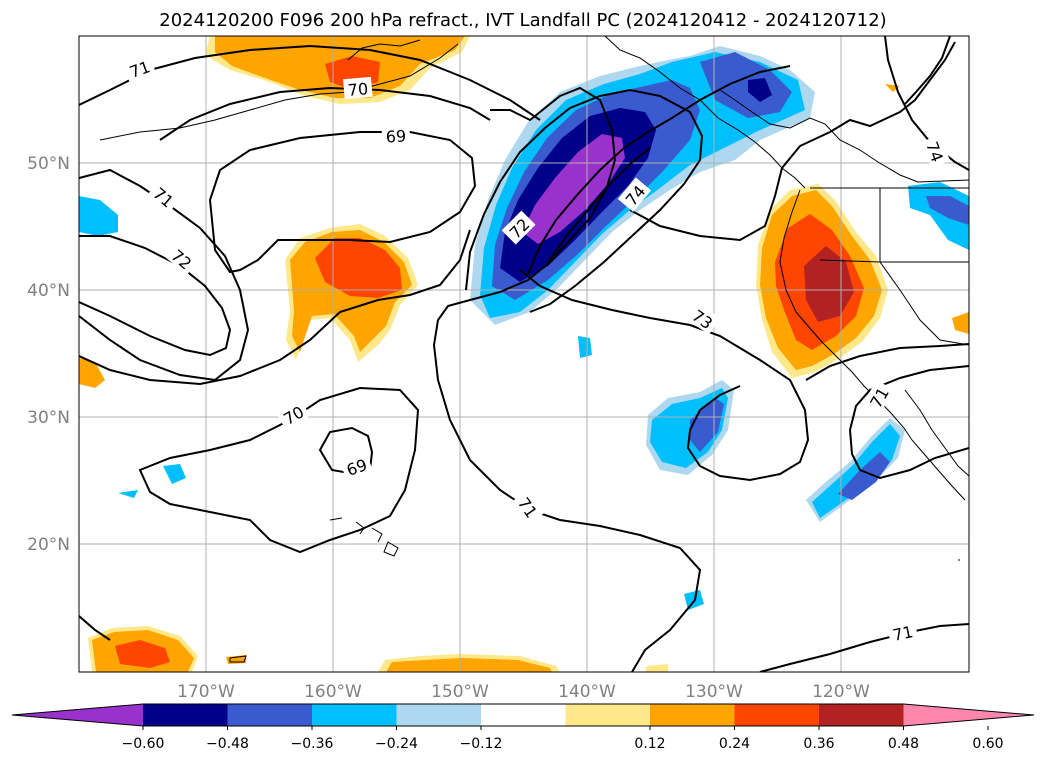 The width and height of the screenshot is (1047, 765). I want to click on neg-blob-sw-ca-royal, so click(864, 476).